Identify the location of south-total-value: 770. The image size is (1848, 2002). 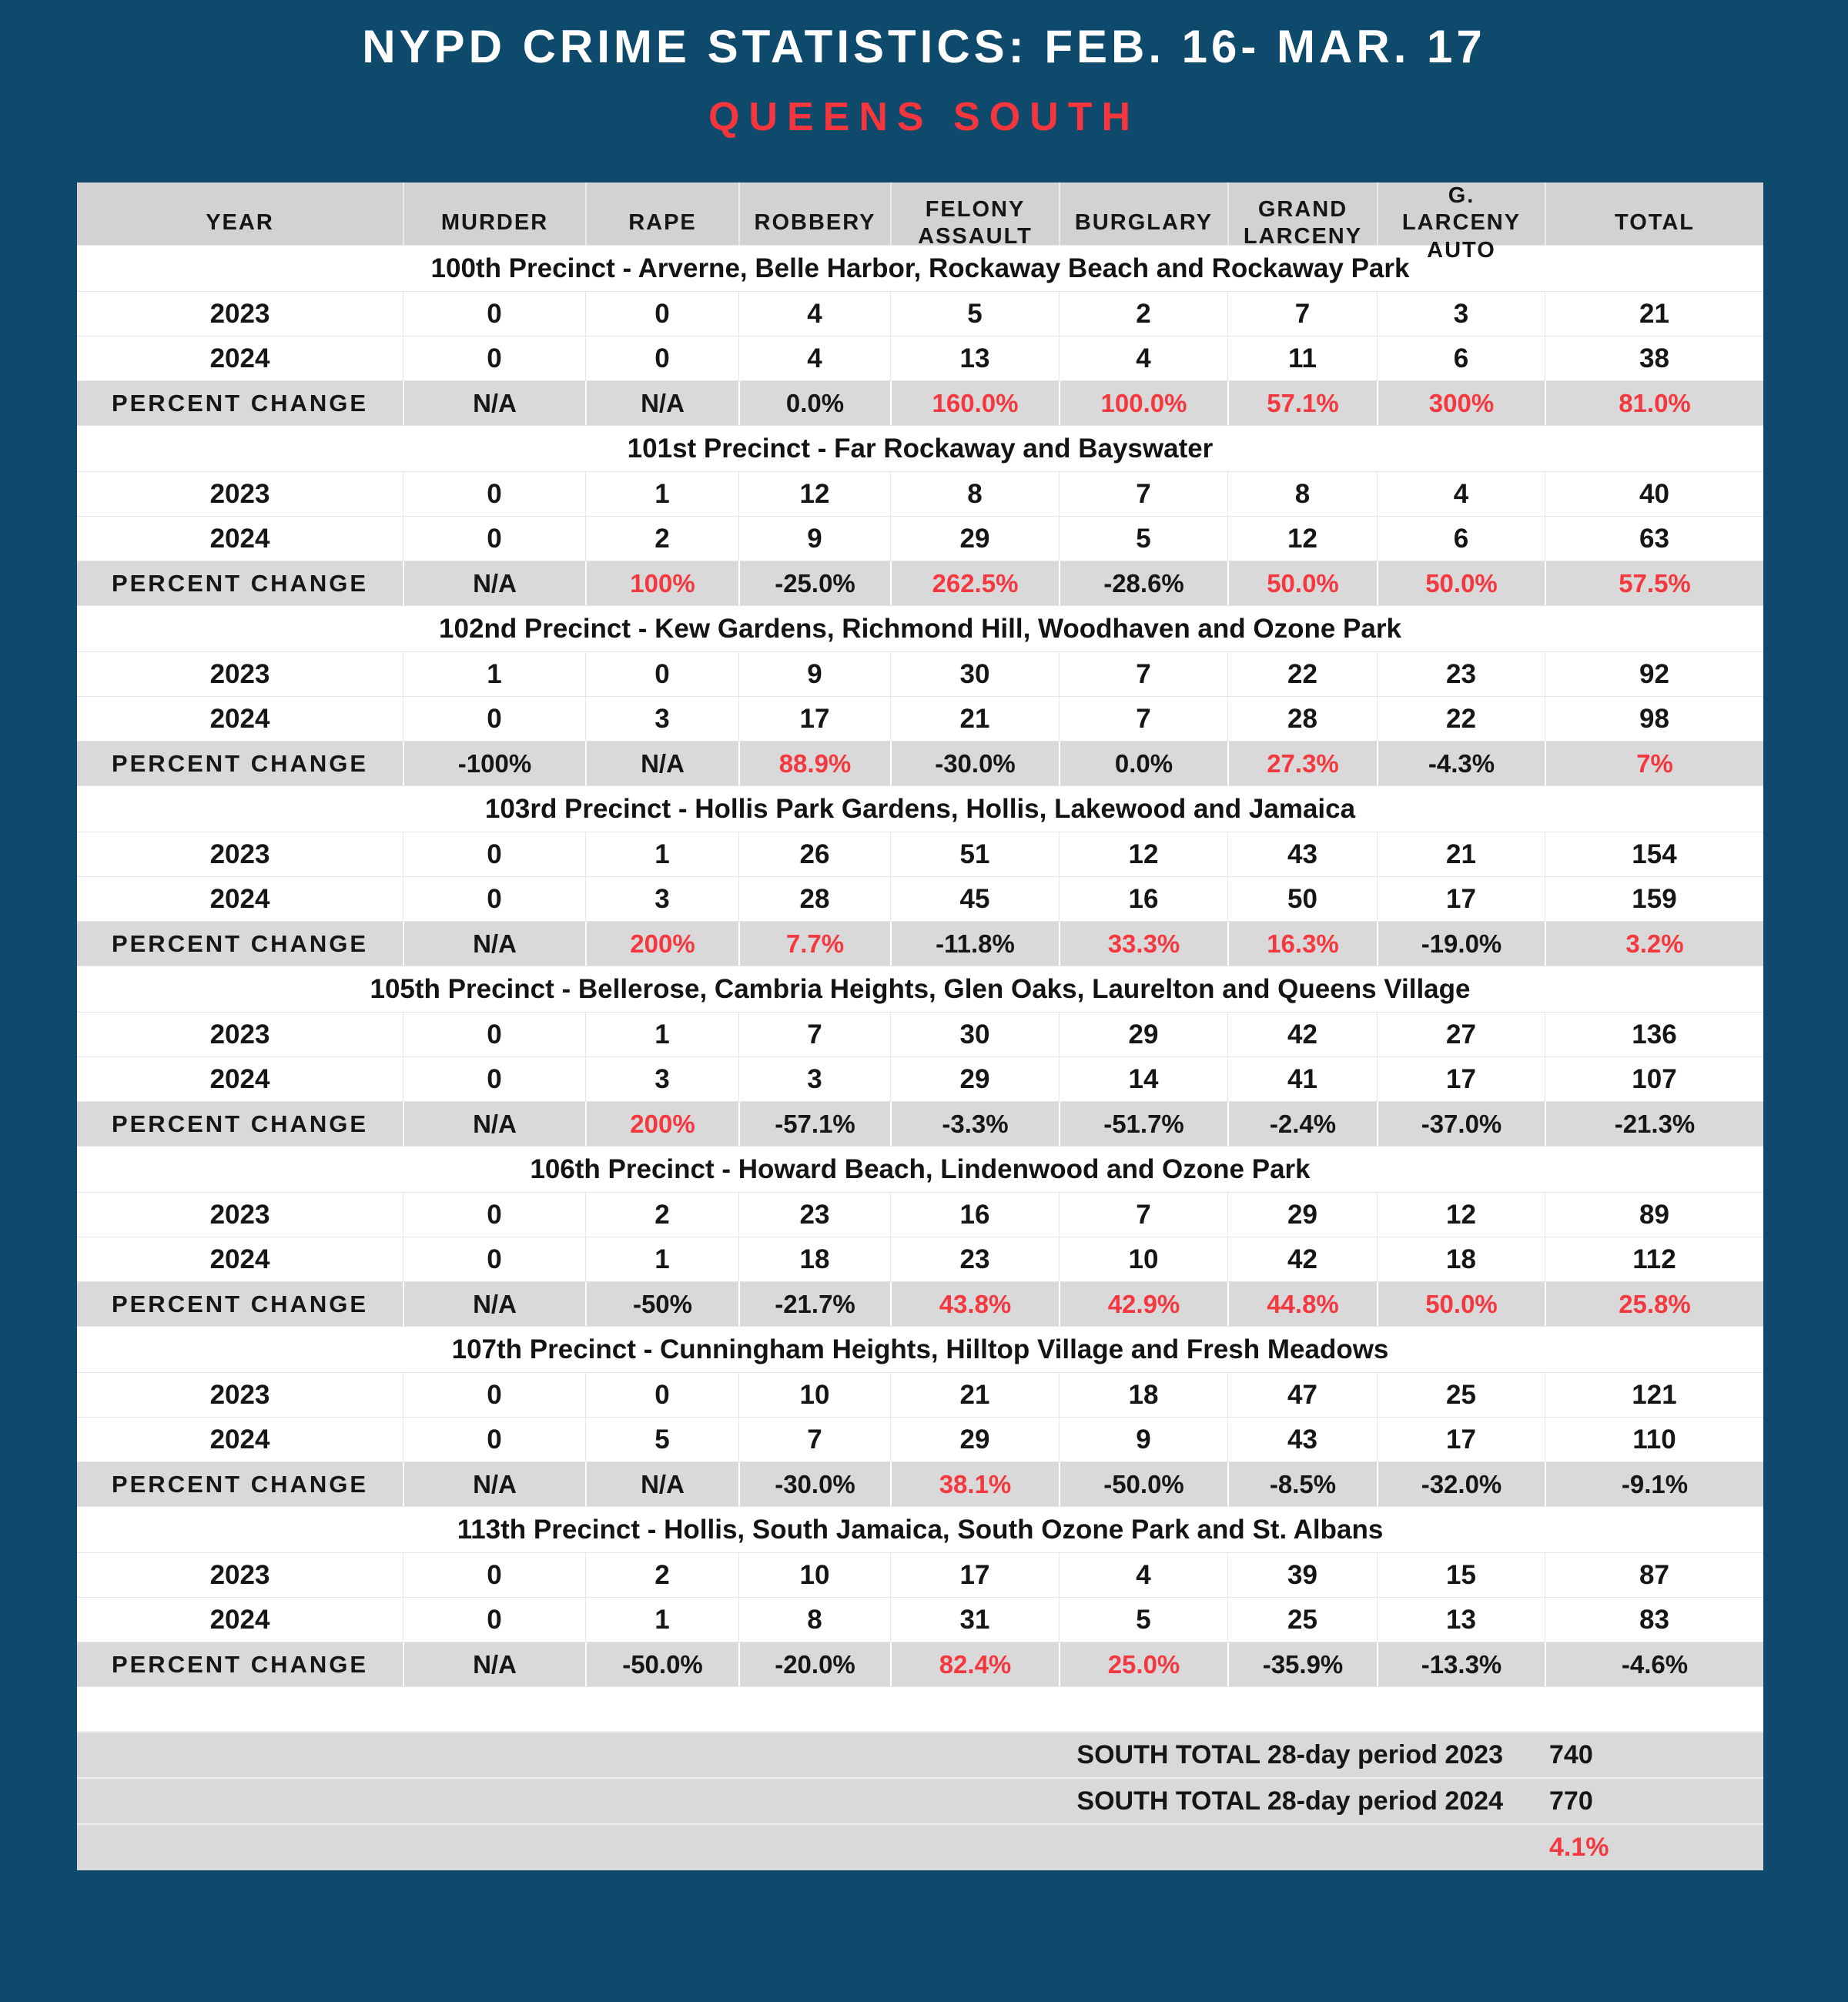
(1571, 1801).